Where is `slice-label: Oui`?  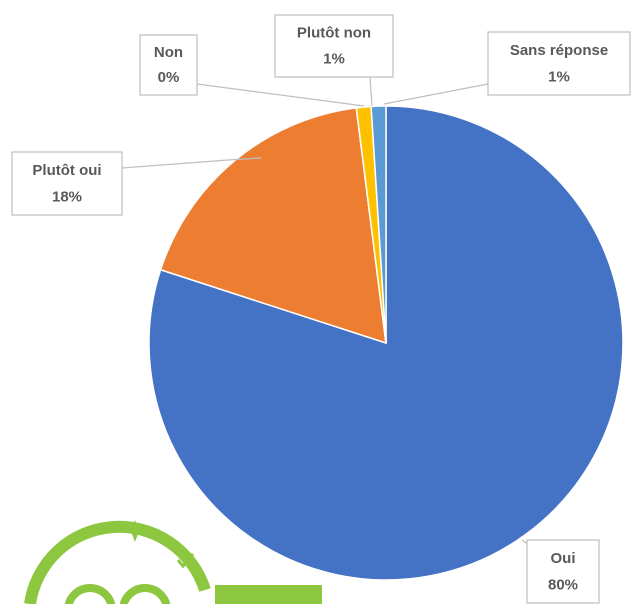
slice-label: Oui is located at coordinates (563, 558).